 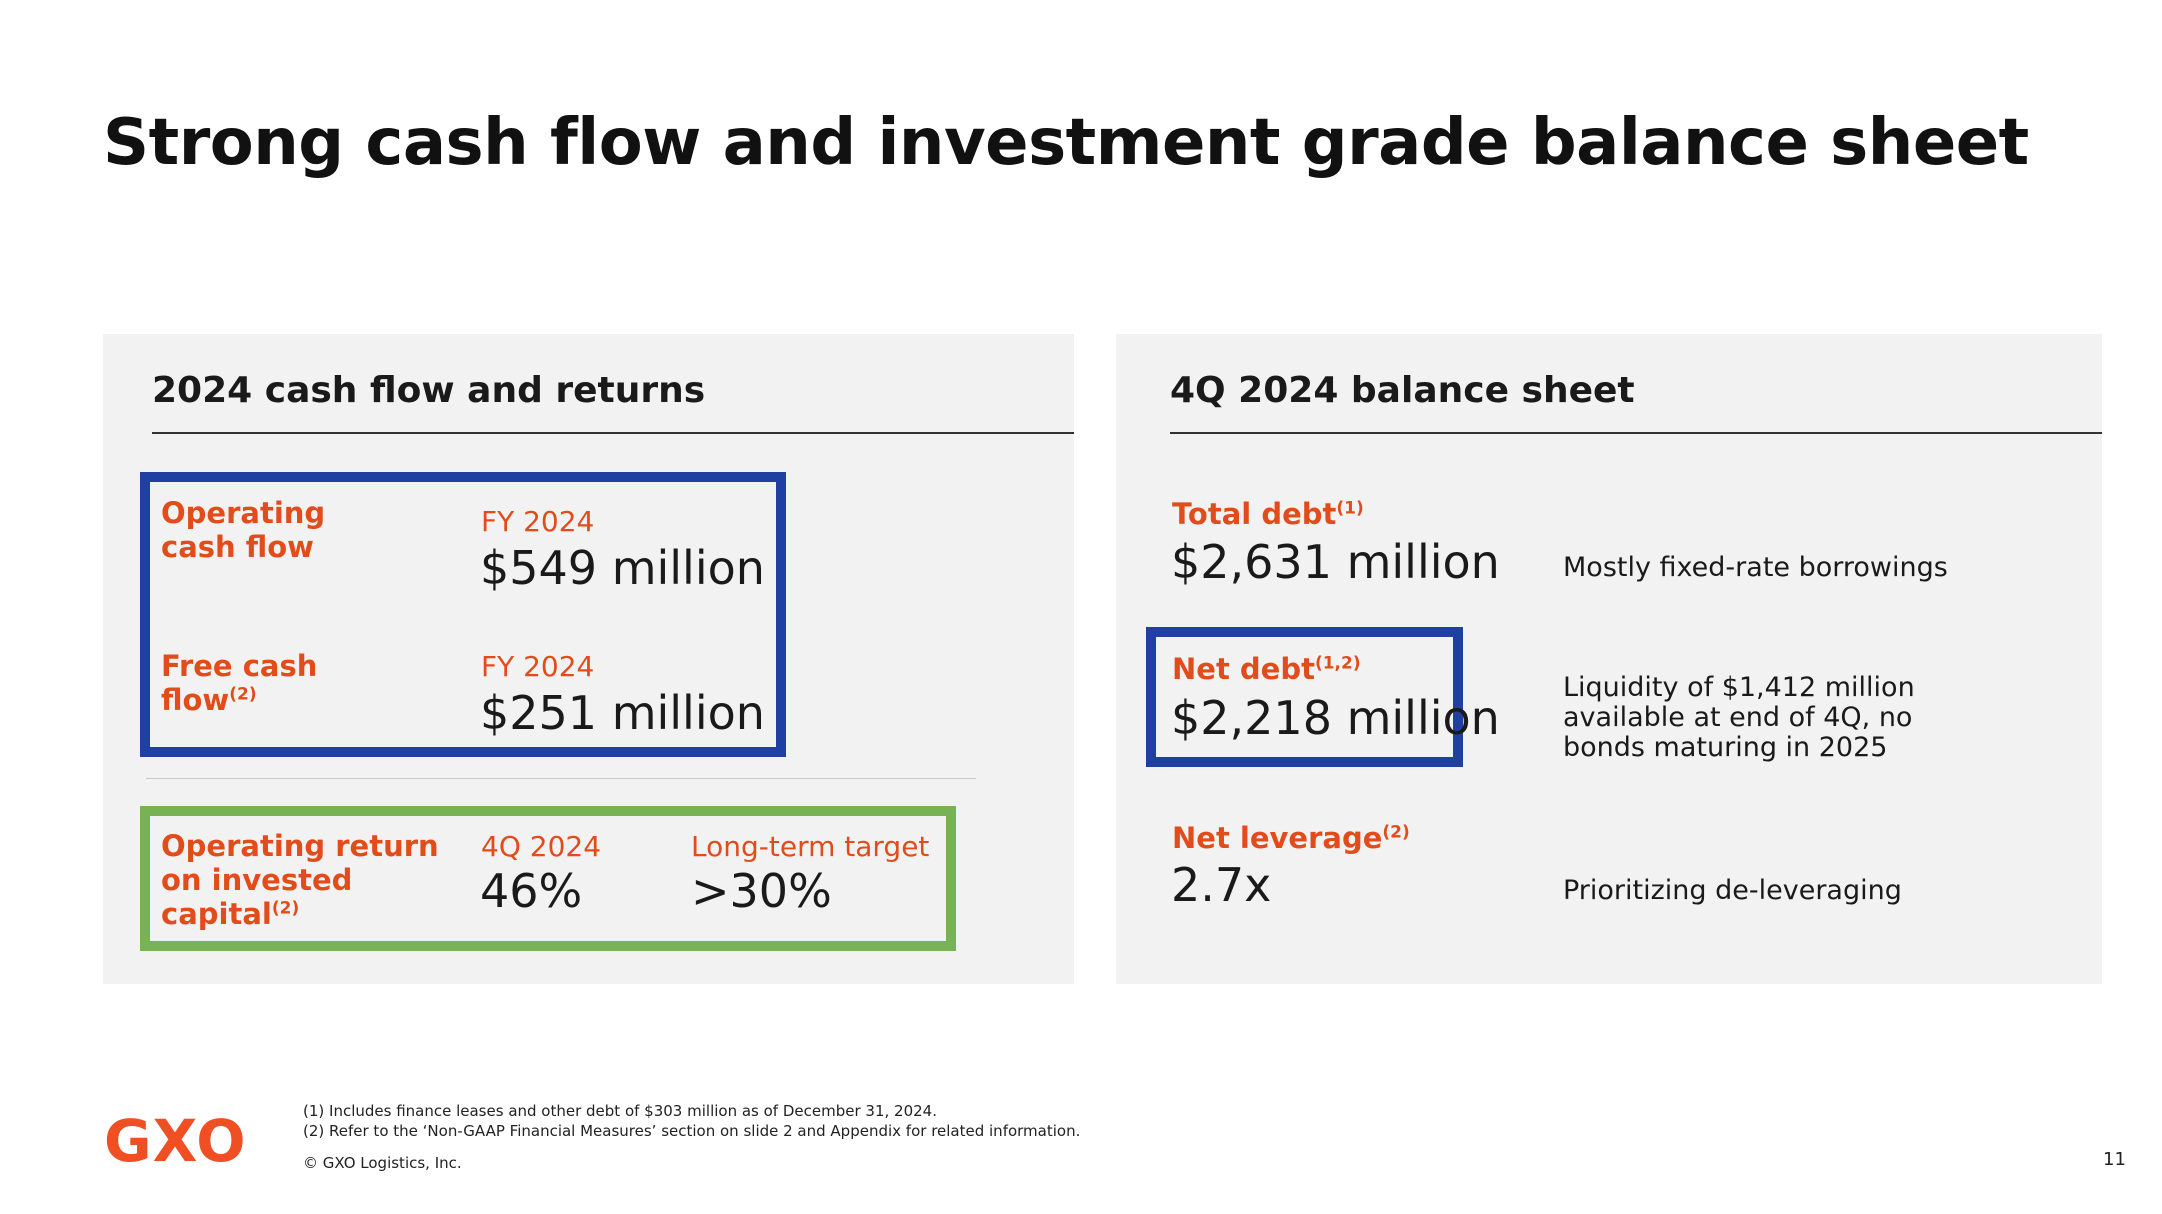 I want to click on total-debt-label: Total debt(1), so click(x=1268, y=514).